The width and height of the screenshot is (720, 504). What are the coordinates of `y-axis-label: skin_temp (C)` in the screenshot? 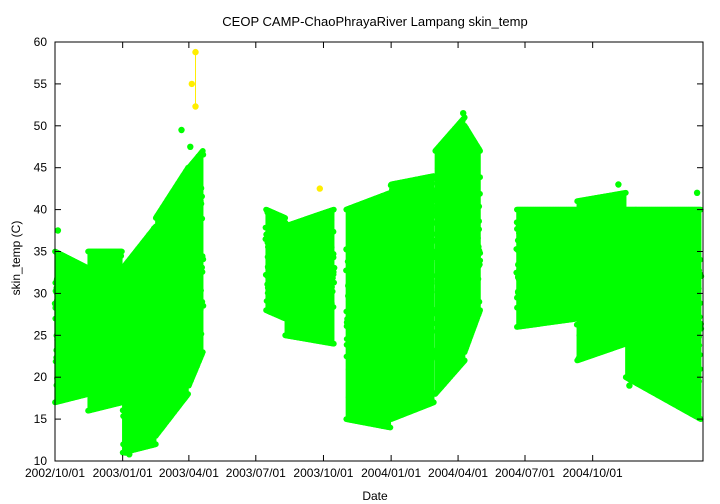 It's located at (16, 258).